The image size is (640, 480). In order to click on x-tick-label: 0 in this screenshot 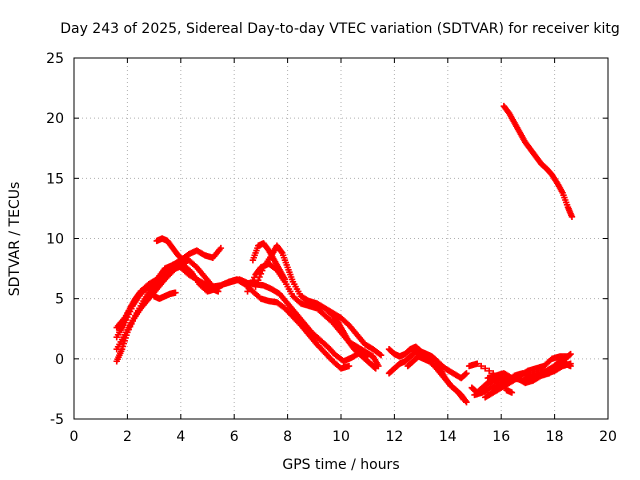, I will do `click(74, 437)`.